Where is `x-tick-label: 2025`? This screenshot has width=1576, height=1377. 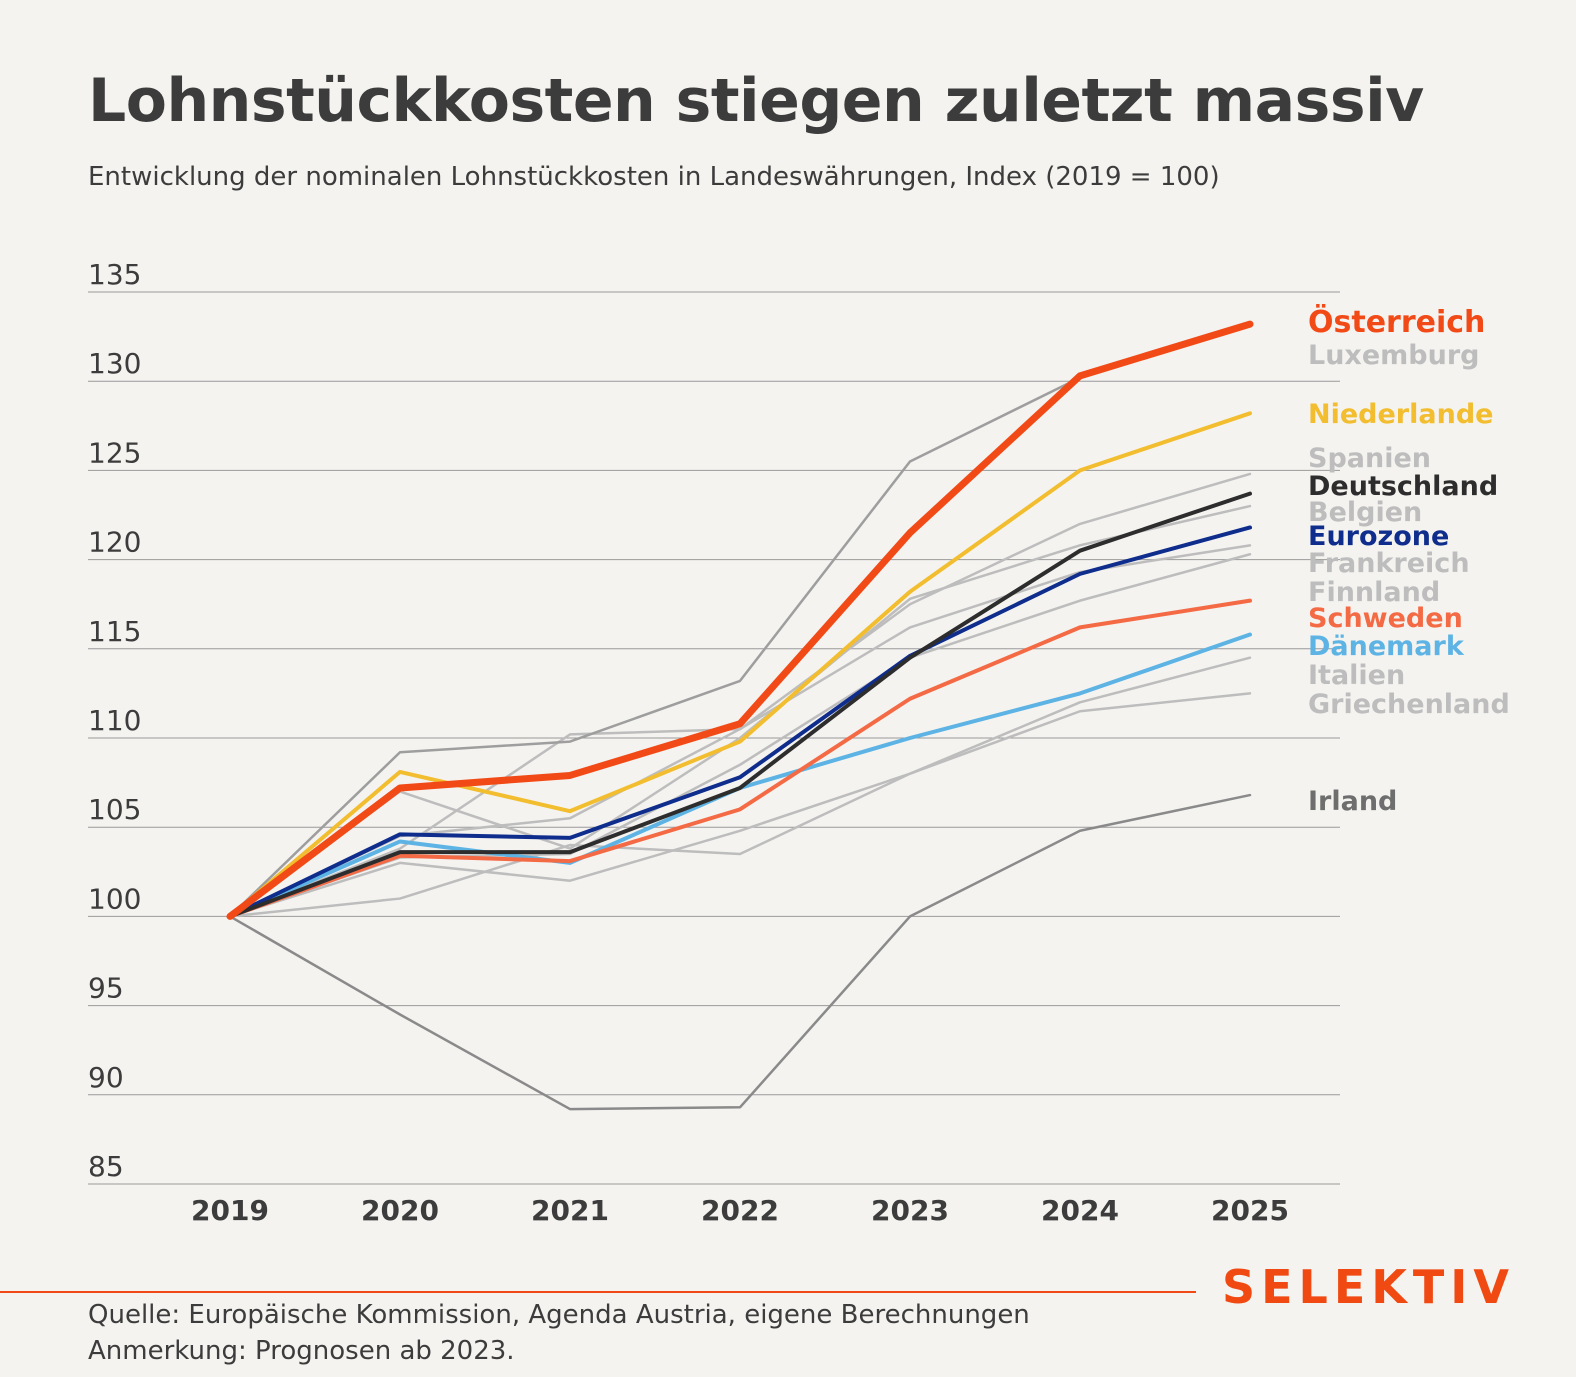
x-tick-label: 2025 is located at coordinates (1250, 1210).